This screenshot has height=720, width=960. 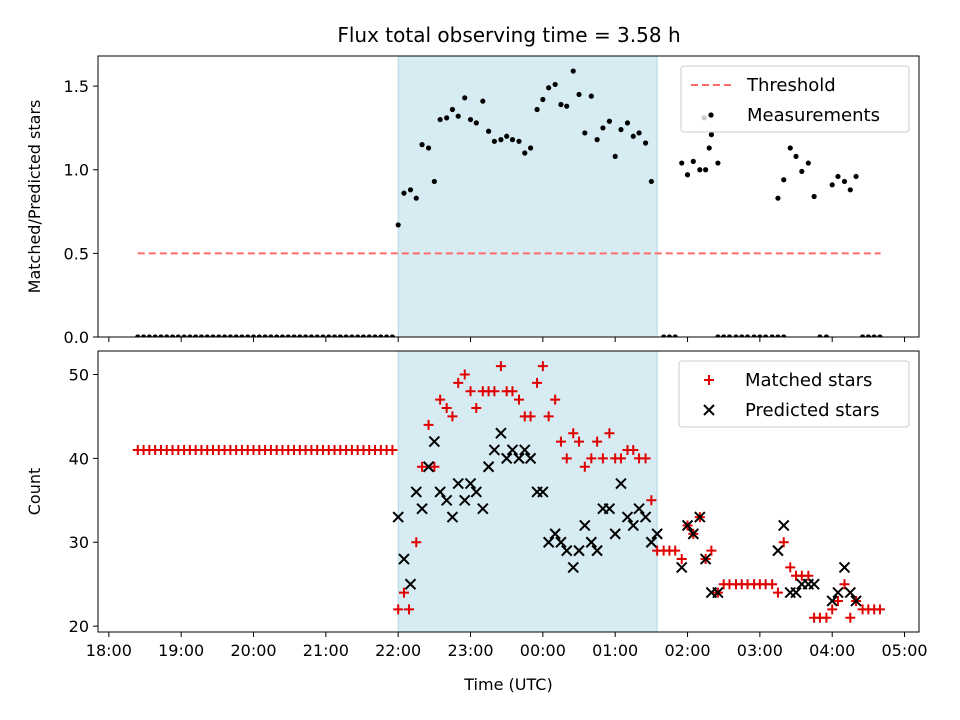 I want to click on legend: Matched stars Predicted stars, so click(x=794, y=394).